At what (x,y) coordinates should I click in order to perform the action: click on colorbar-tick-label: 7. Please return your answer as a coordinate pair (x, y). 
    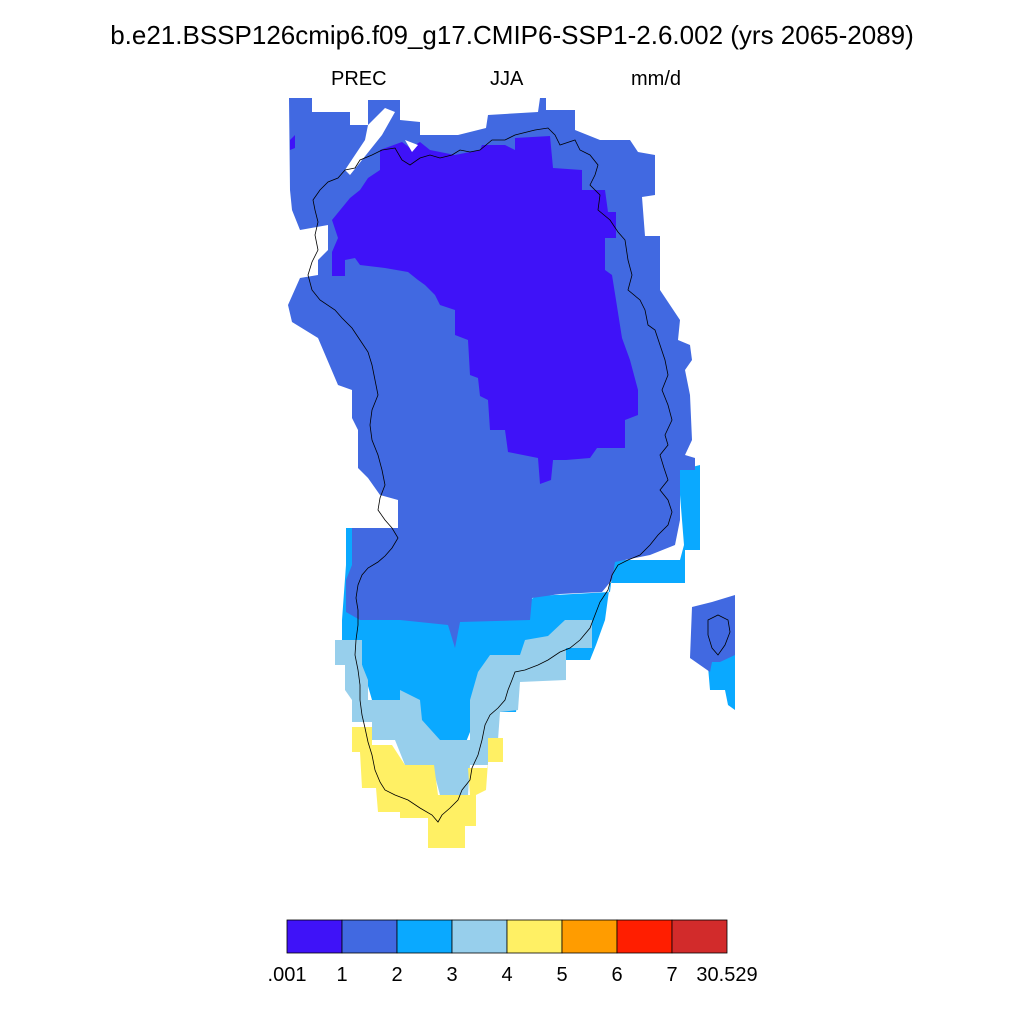
    Looking at the image, I should click on (671, 975).